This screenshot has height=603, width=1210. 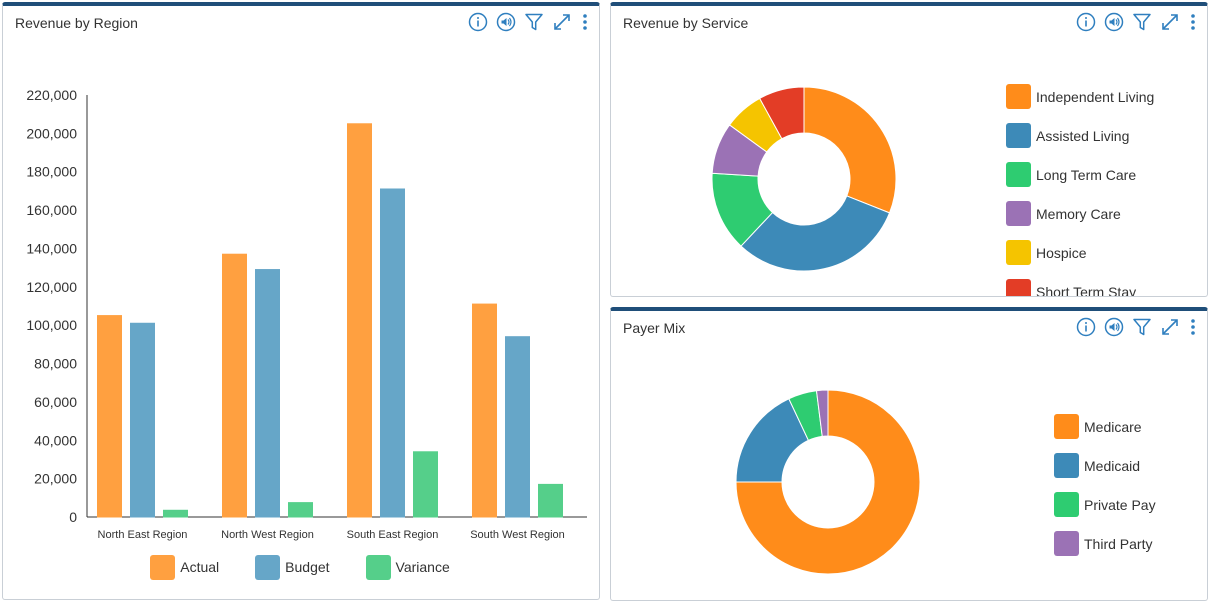 I want to click on legend-label: Private Pay, so click(x=1120, y=504).